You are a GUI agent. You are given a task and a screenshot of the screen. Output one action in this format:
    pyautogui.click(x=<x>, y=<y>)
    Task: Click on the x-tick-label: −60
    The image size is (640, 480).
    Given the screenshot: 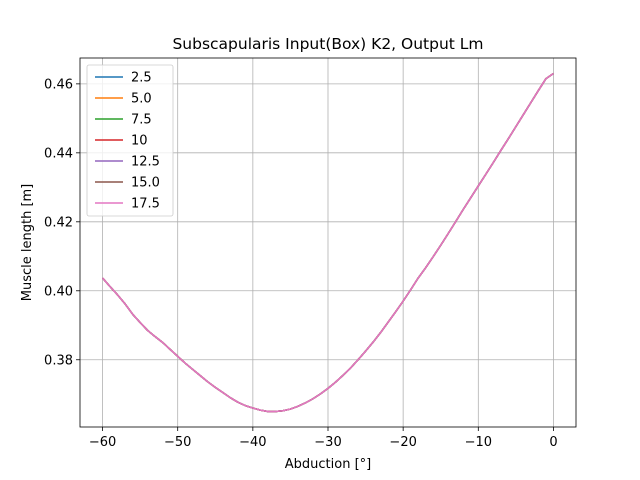 What is the action you would take?
    pyautogui.click(x=102, y=442)
    